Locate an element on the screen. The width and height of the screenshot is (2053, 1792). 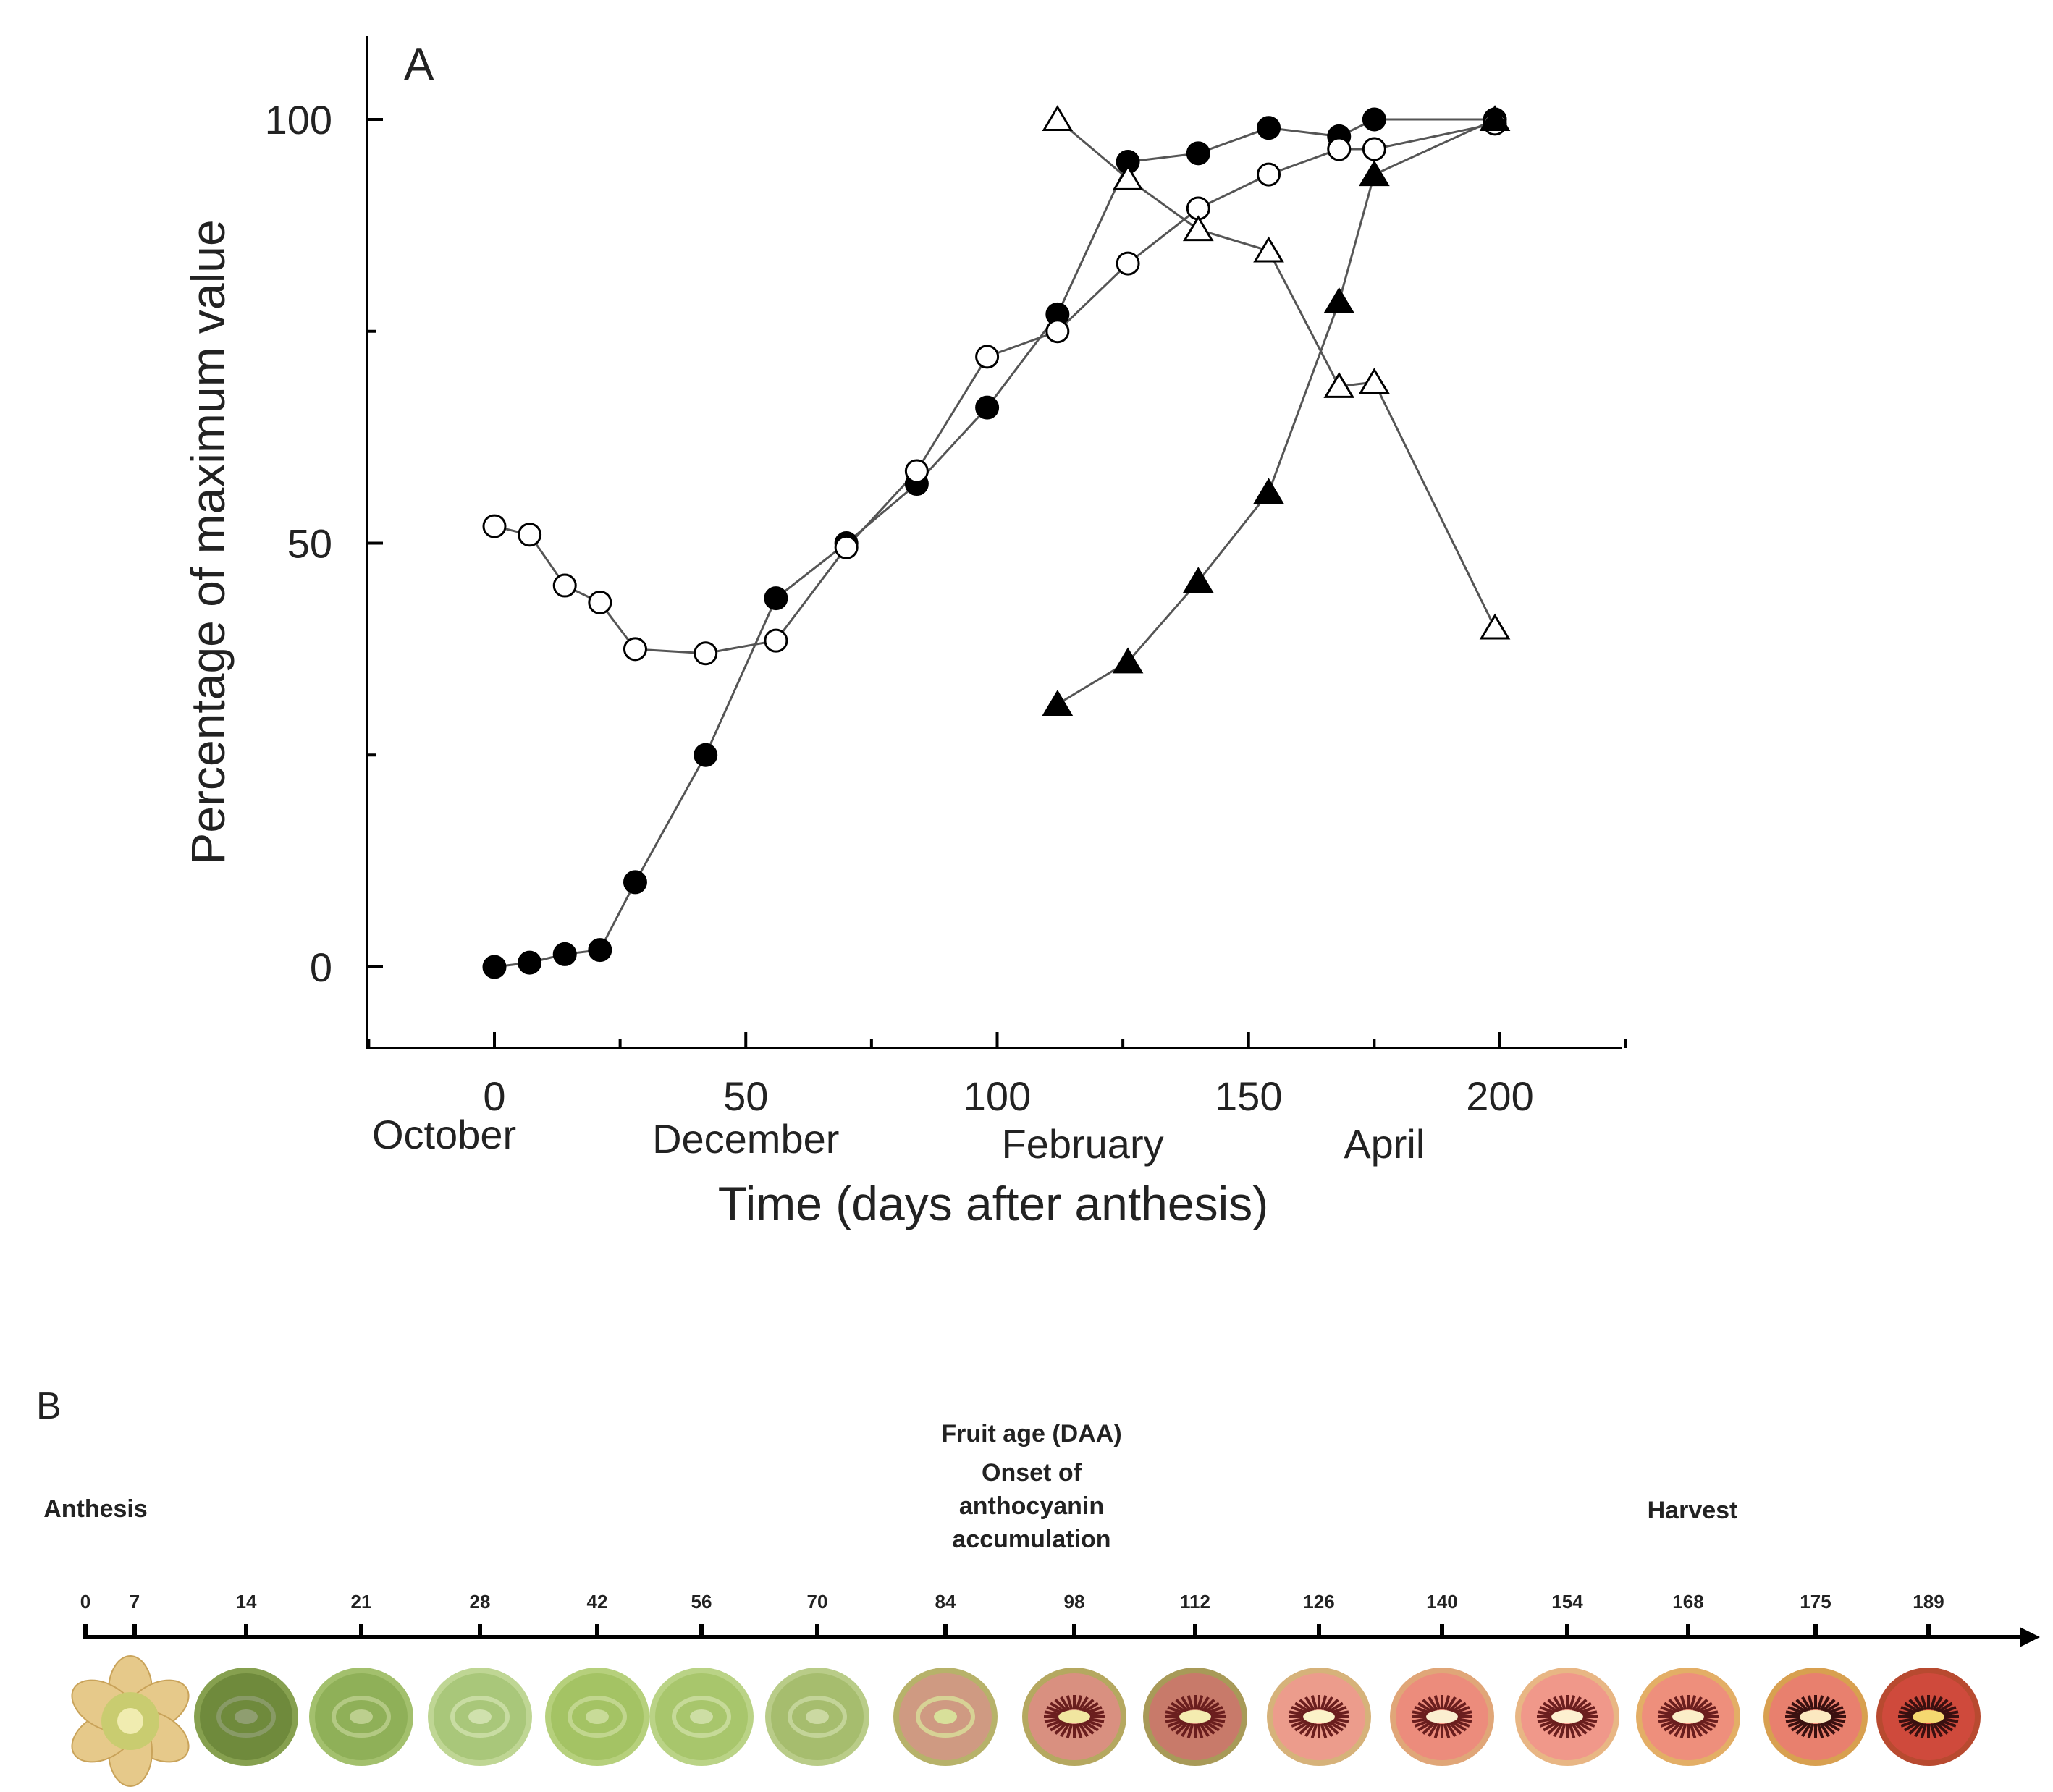
timeline-day-label: 14 is located at coordinates (247, 1602).